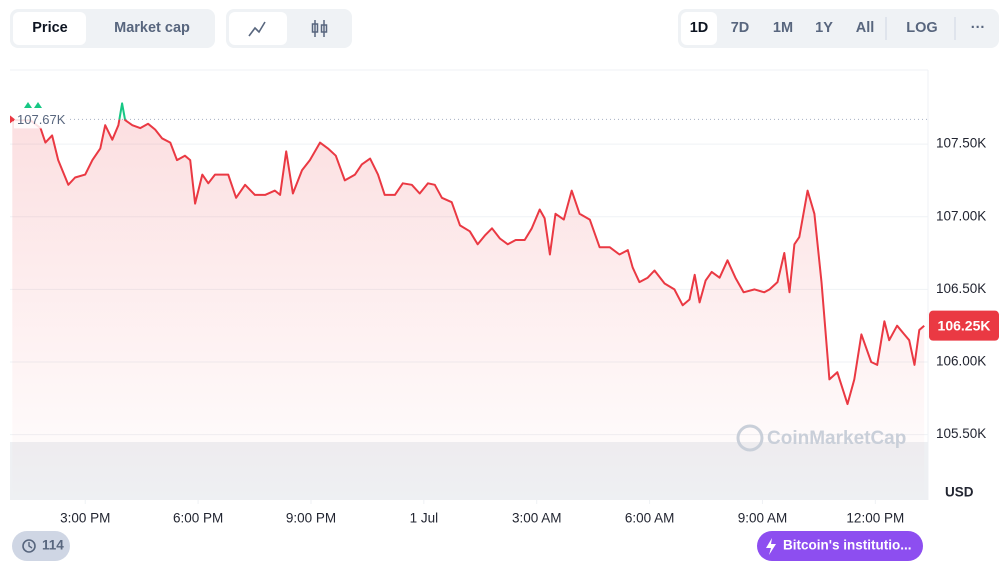 The image size is (1007, 567). What do you see at coordinates (771, 546) in the screenshot?
I see `lightning-icon` at bounding box center [771, 546].